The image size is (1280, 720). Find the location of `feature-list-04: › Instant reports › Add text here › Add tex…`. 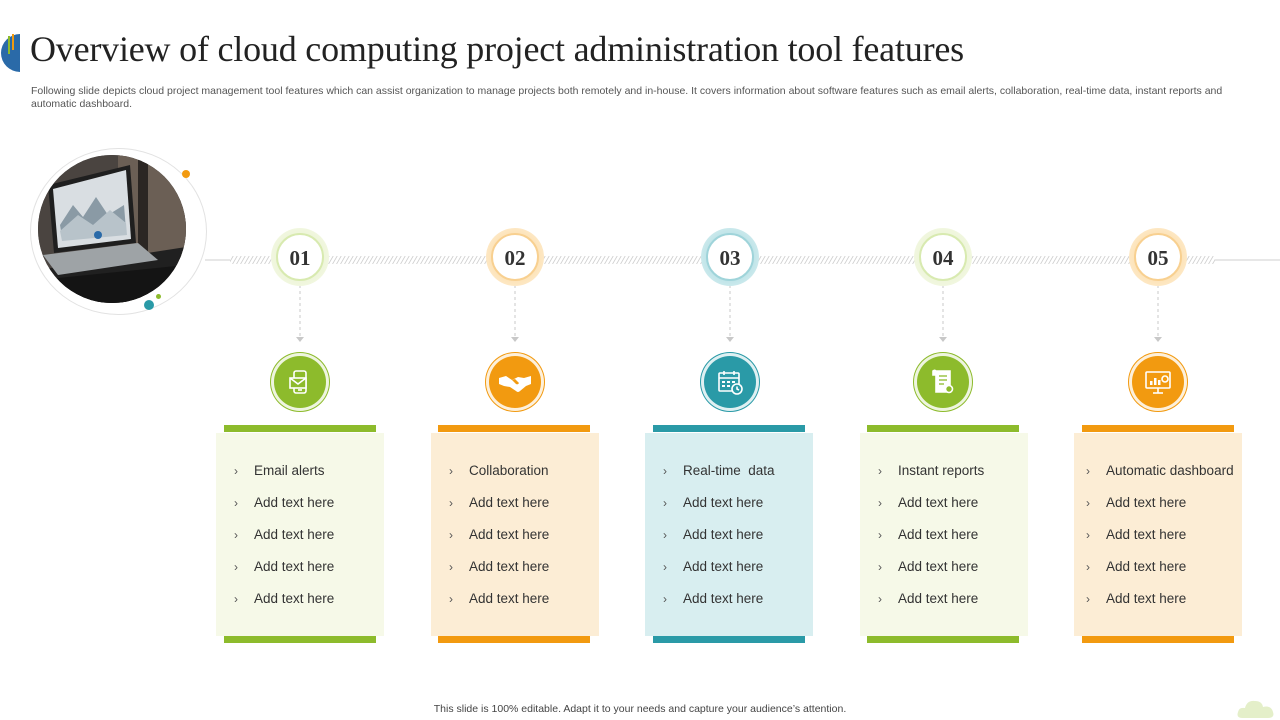

feature-list-04: › Instant reports › Add text here › Add tex… is located at coordinates (931, 544).